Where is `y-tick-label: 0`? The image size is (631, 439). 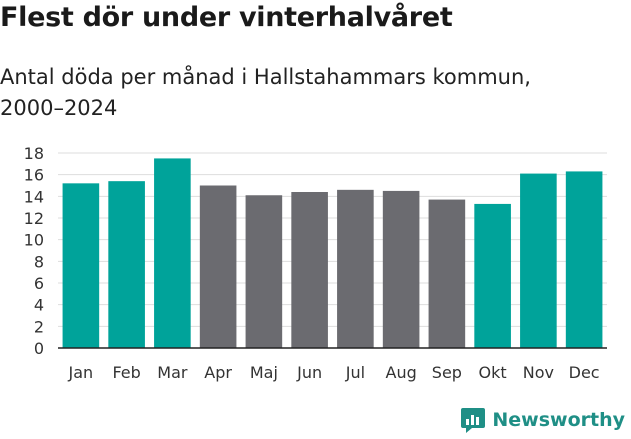 y-tick-label: 0 is located at coordinates (39, 348).